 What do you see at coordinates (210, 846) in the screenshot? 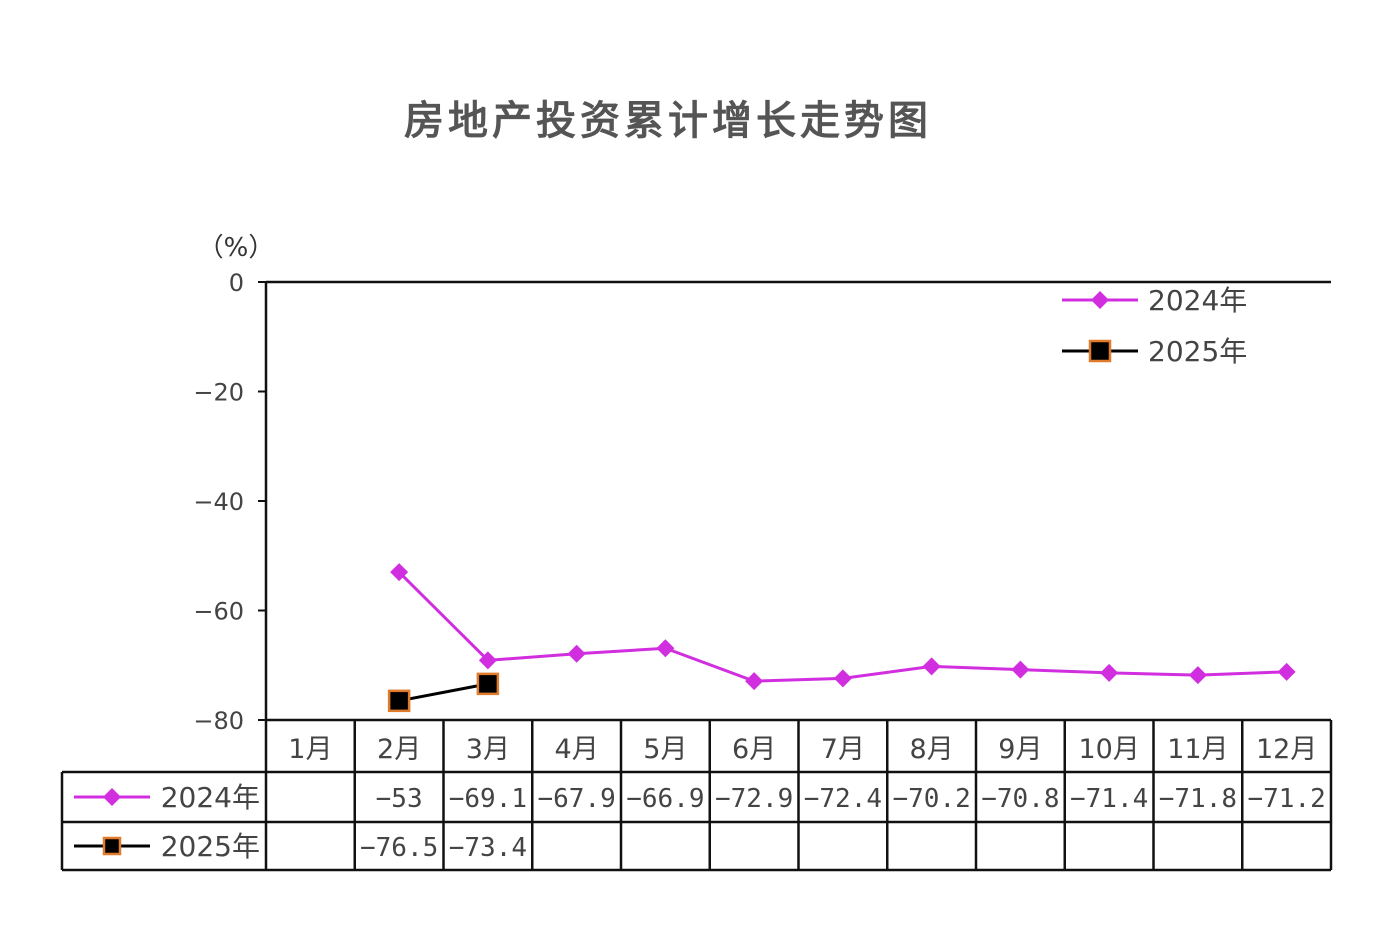
I see `row-label: 2025年` at bounding box center [210, 846].